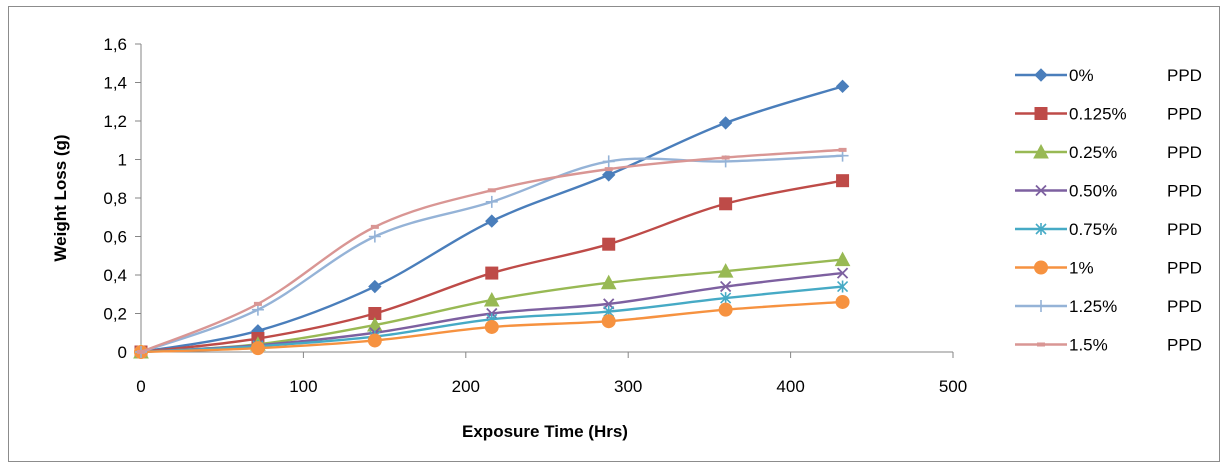  What do you see at coordinates (115, 198) in the screenshot?
I see `y-tick-label: 0,8` at bounding box center [115, 198].